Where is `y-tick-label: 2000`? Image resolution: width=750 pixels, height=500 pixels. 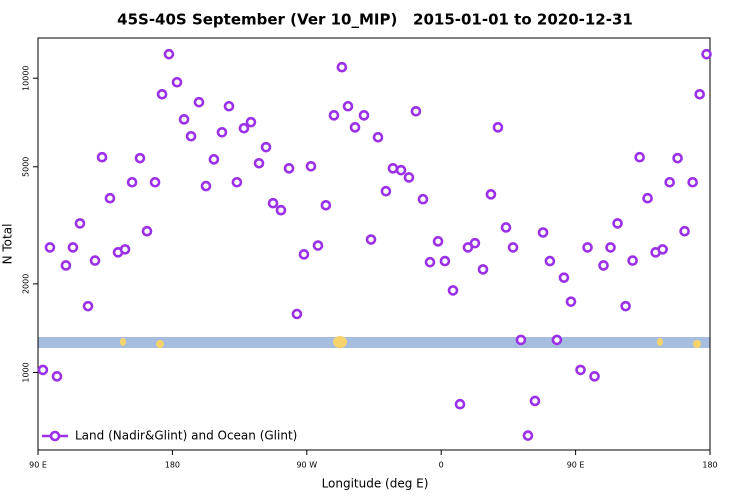
y-tick-label: 2000 is located at coordinates (26, 284).